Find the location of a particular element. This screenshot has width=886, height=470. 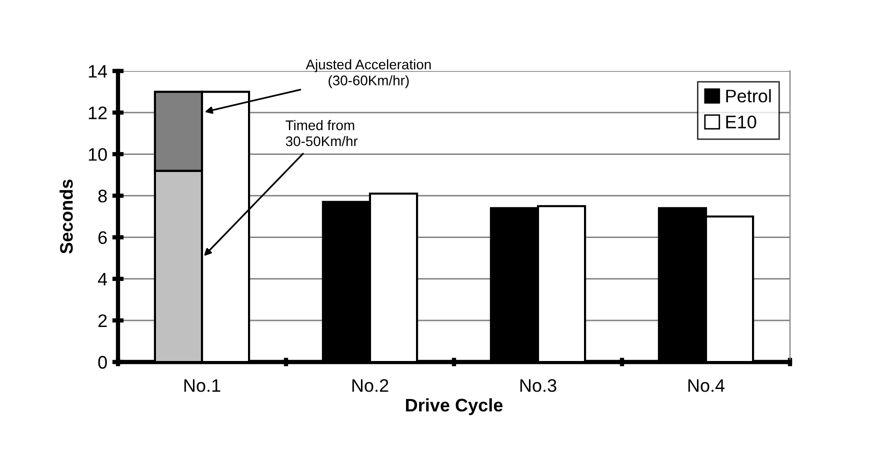

y-tick-label: 12 is located at coordinates (97, 113).